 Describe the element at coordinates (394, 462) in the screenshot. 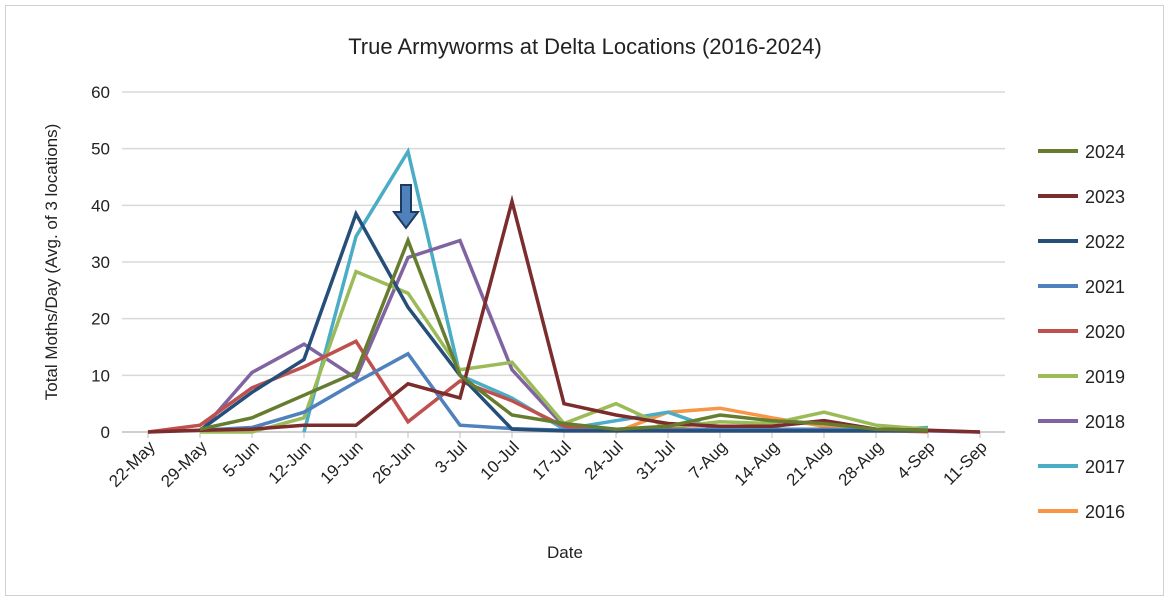

I see `x-tick-label: 26-Jun` at that location.